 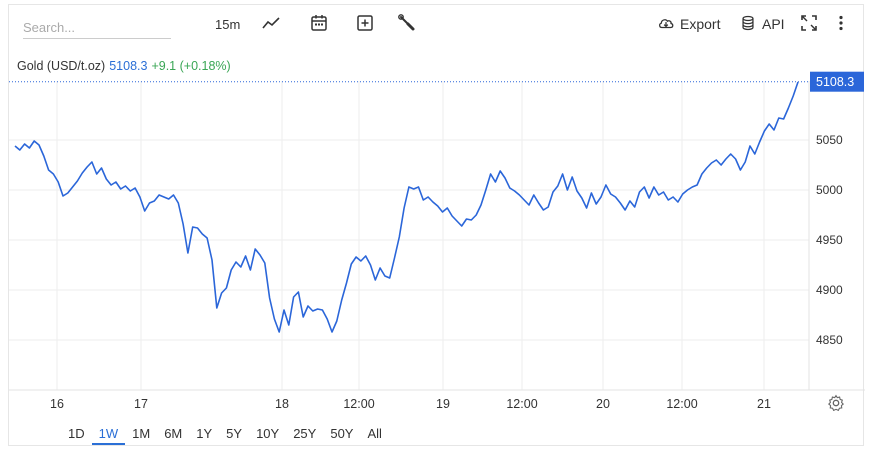 What do you see at coordinates (271, 23) in the screenshot?
I see `chart-type-icon` at bounding box center [271, 23].